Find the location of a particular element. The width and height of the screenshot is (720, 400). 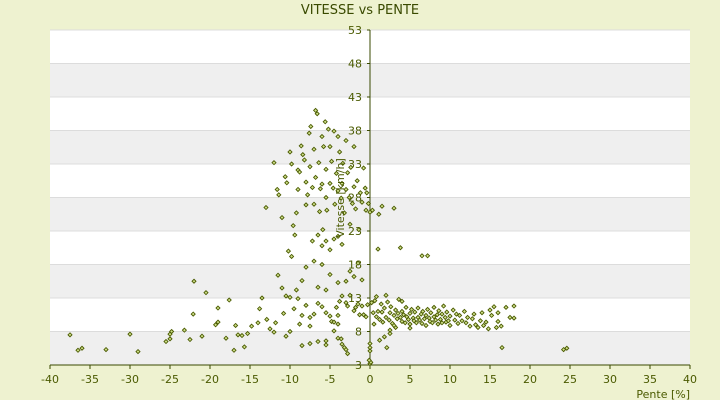

x-tick-label: 35 is located at coordinates (650, 379).